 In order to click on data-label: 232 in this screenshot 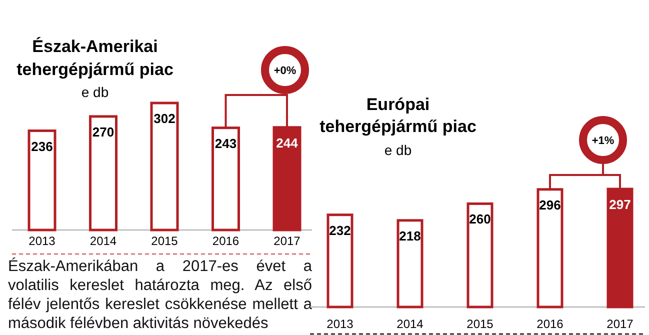, I will do `click(340, 230)`.